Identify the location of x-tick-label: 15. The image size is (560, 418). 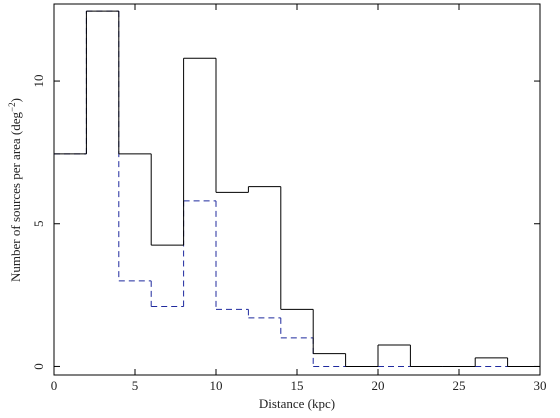
(297, 385).